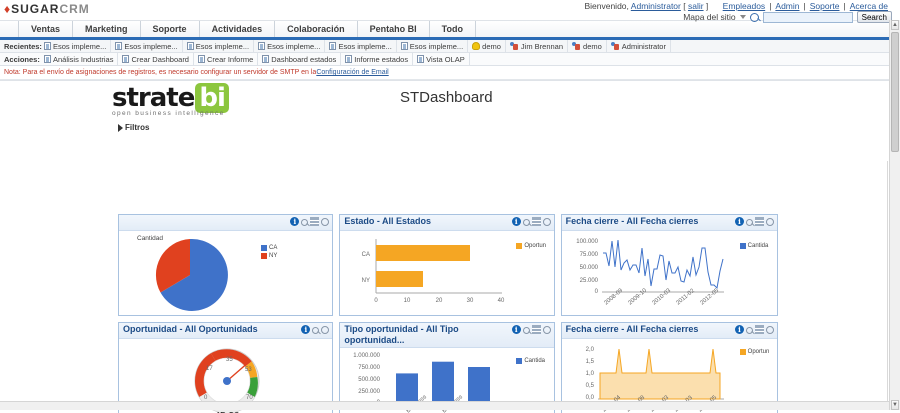 This screenshot has height=413, width=900. Describe the element at coordinates (656, 6) in the screenshot. I see `current-user-link: Administrator` at that location.